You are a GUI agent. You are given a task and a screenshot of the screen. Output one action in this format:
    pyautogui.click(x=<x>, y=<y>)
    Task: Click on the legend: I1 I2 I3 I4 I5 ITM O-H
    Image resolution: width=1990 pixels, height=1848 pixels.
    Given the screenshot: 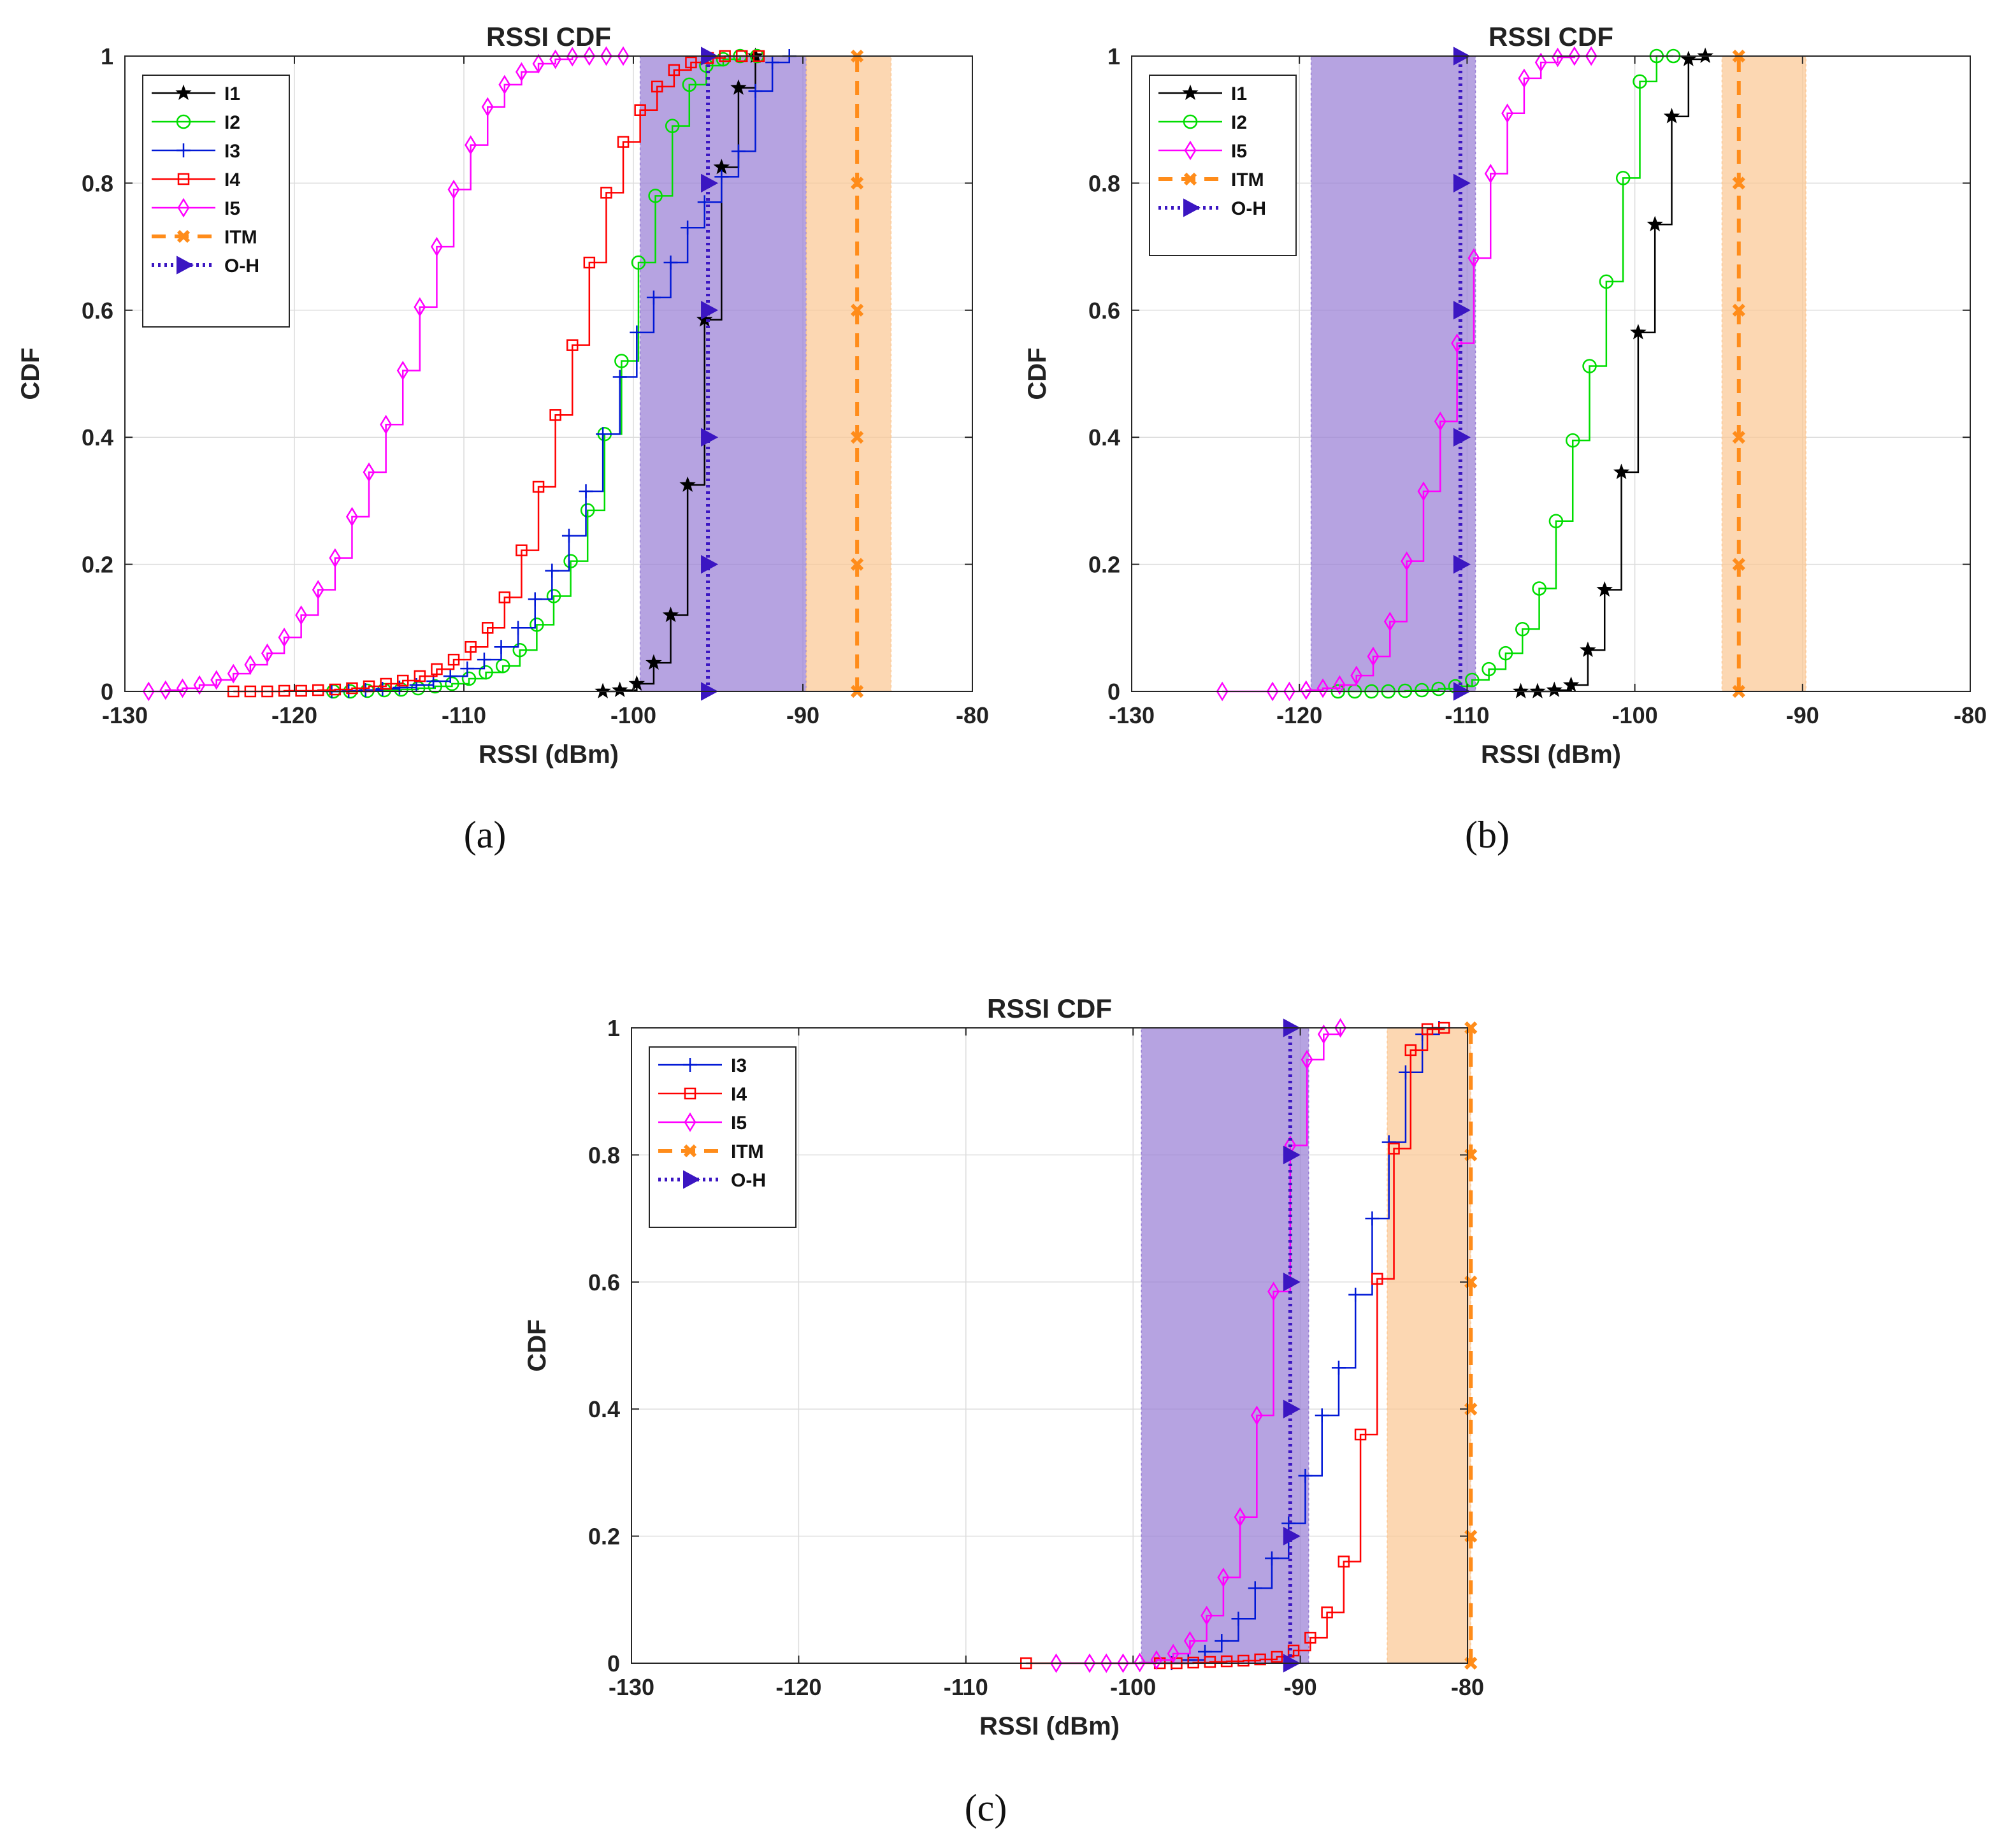 What is the action you would take?
    pyautogui.click(x=216, y=202)
    